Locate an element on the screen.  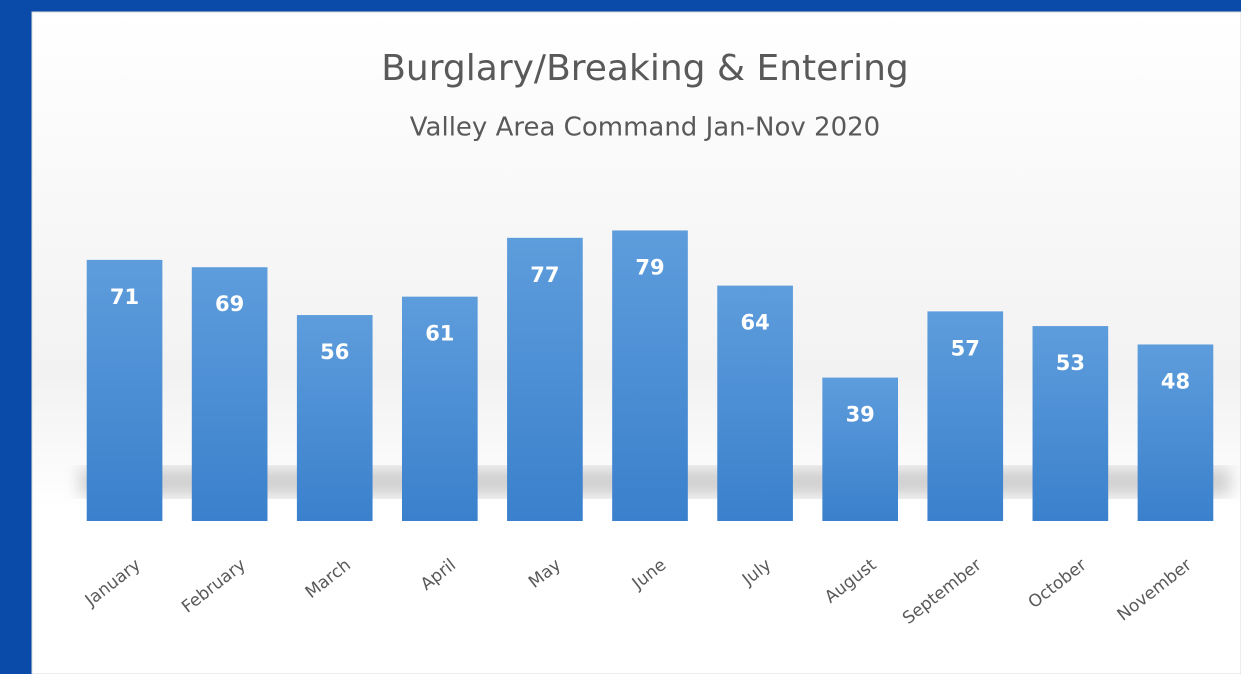
value-label: 61 is located at coordinates (439, 334).